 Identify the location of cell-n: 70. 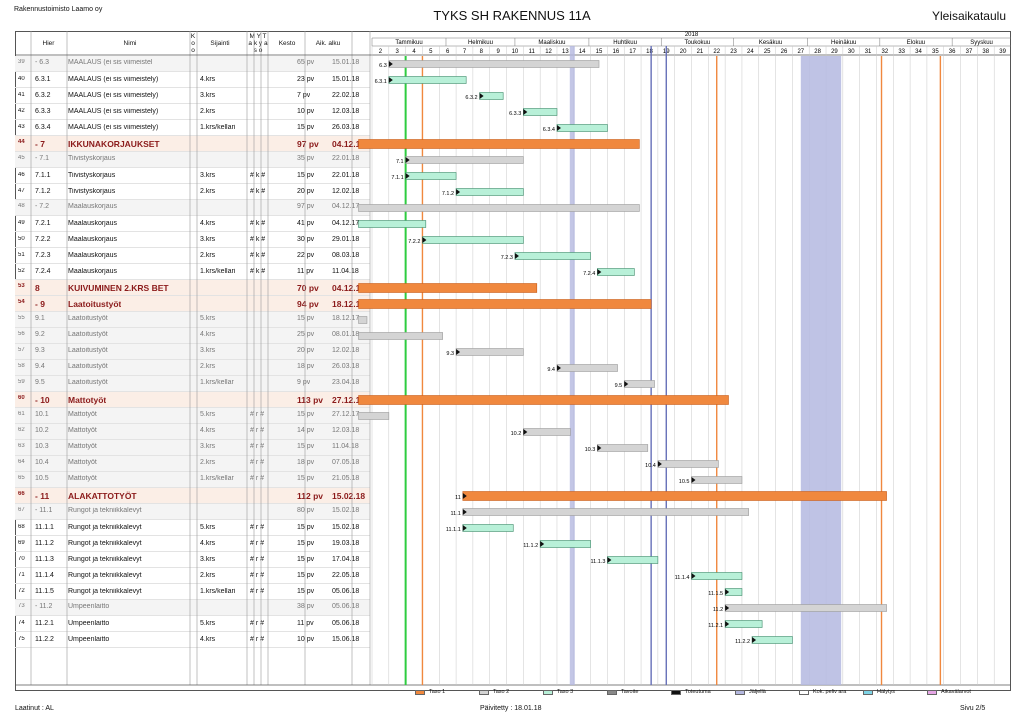
(21, 559).